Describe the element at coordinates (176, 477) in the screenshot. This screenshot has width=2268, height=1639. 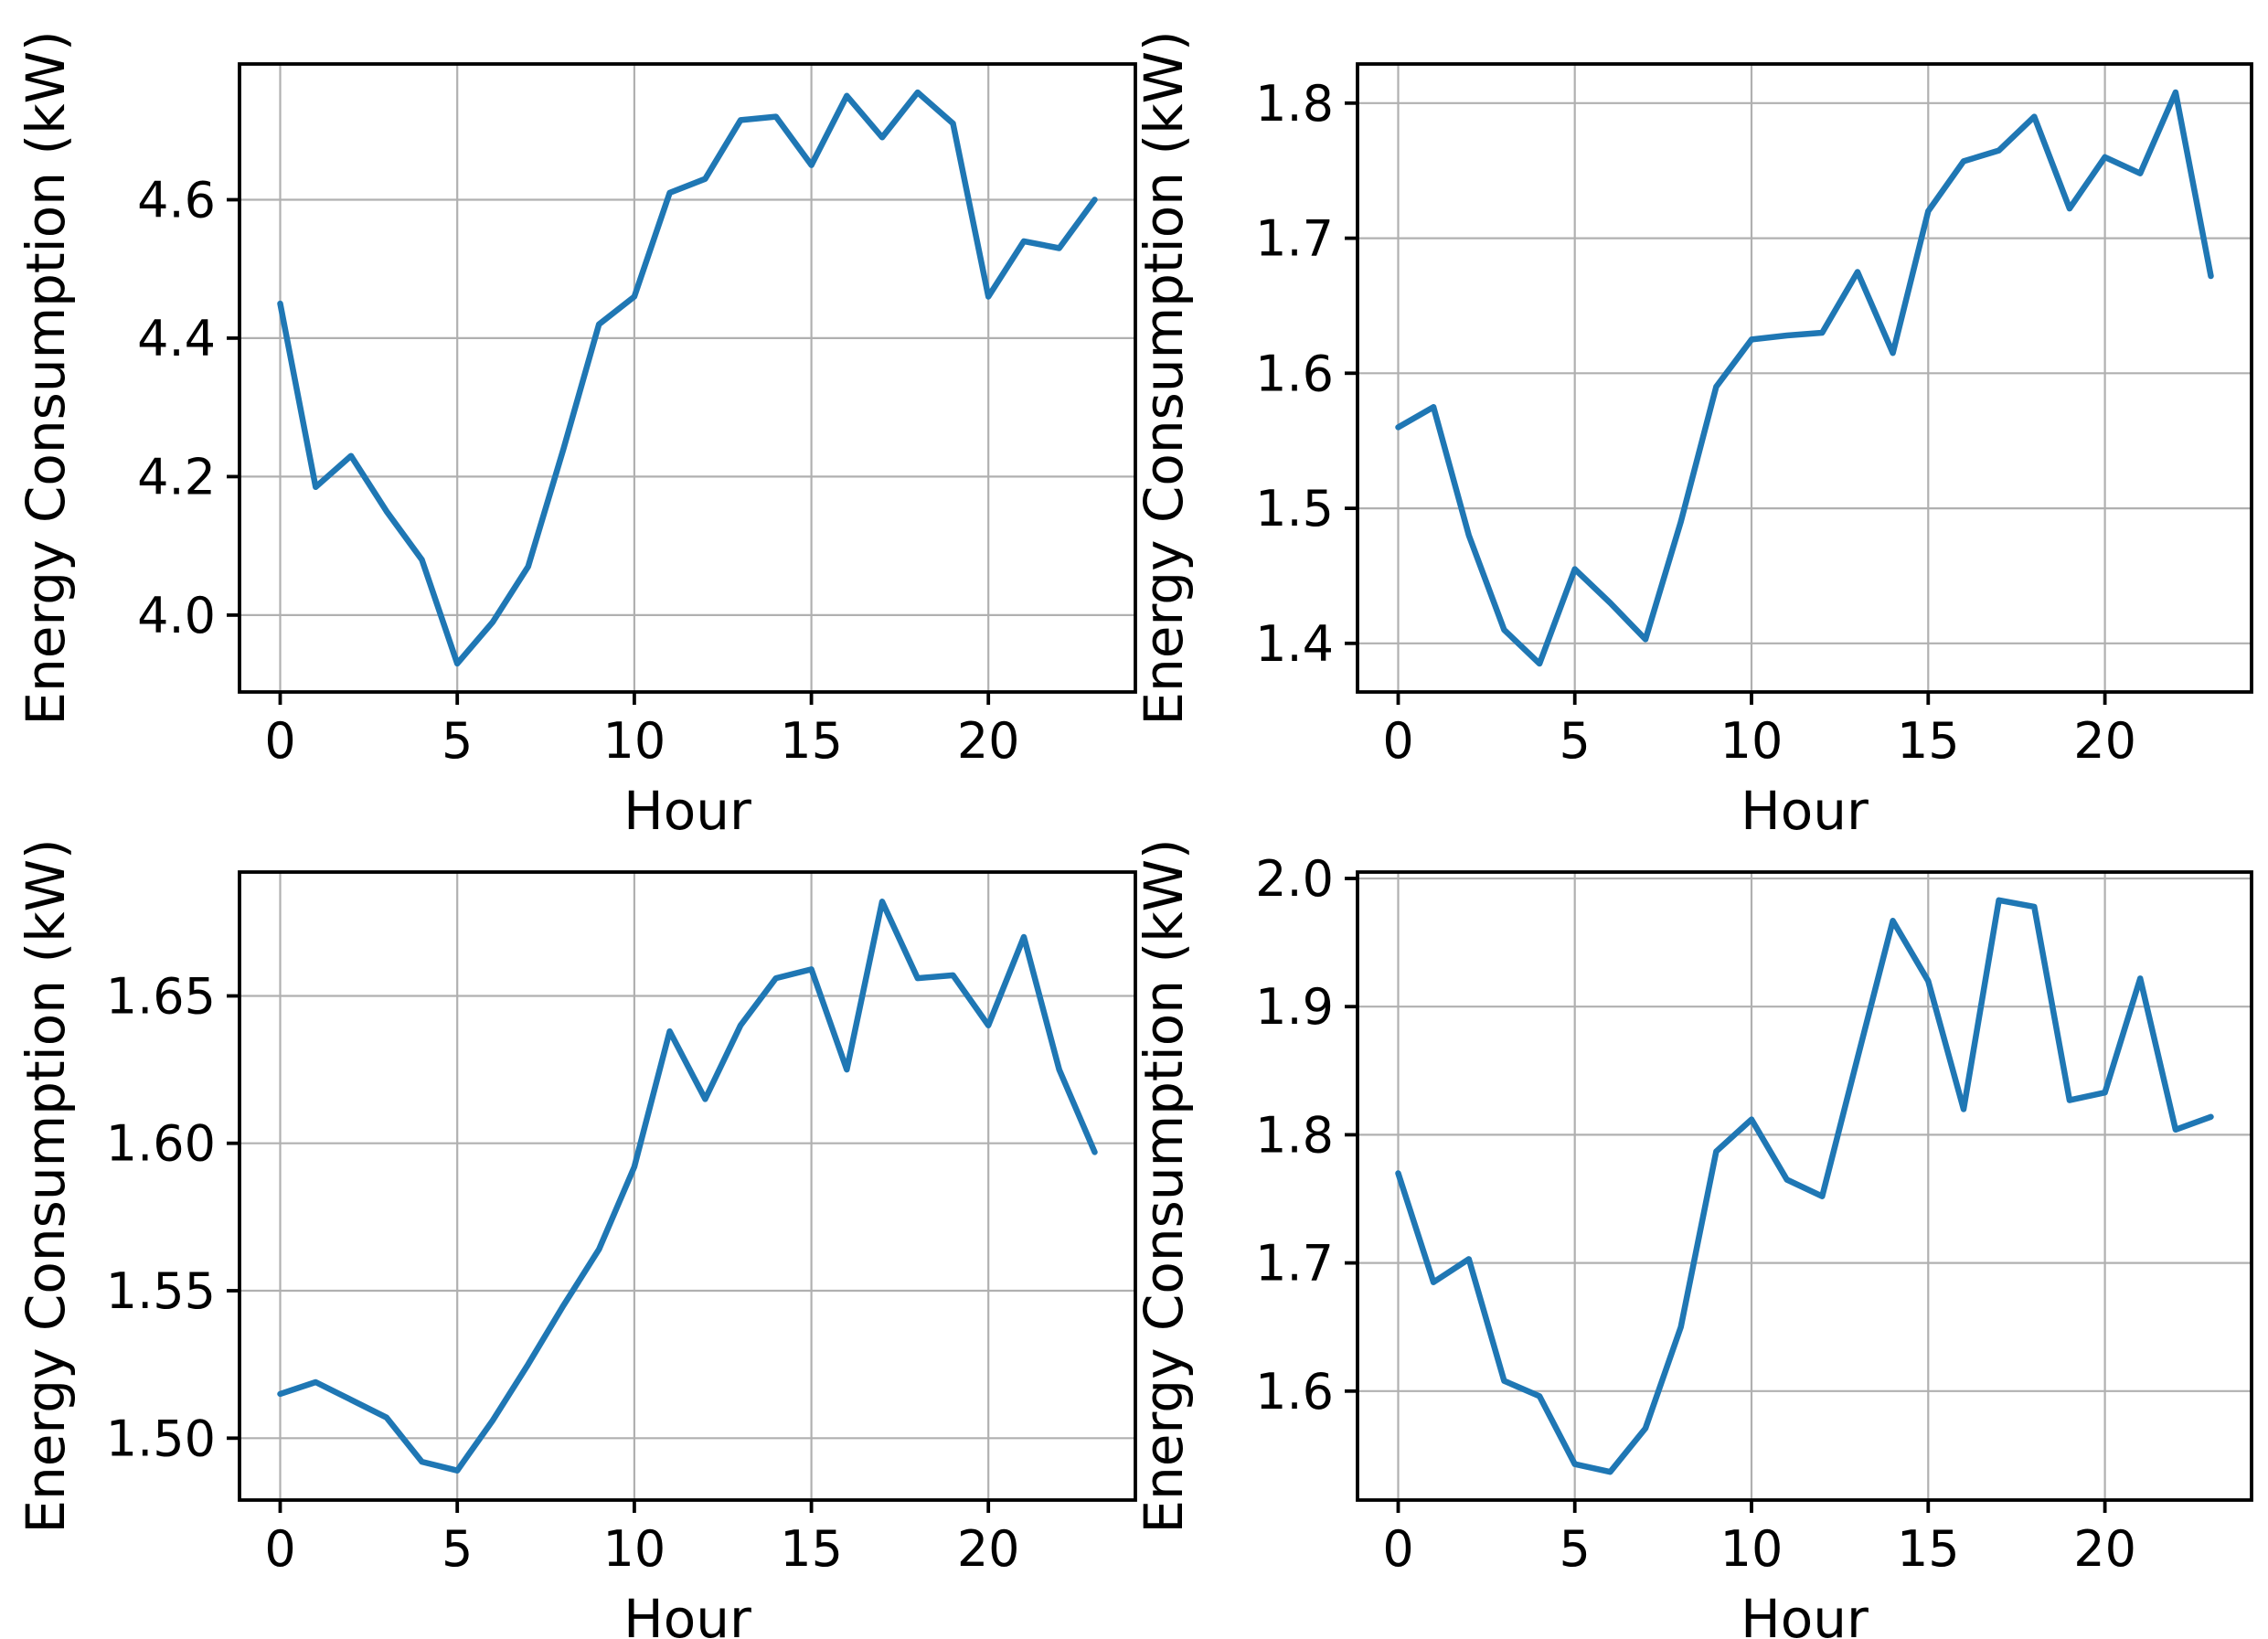
I see `y-tick-label: 4.2` at that location.